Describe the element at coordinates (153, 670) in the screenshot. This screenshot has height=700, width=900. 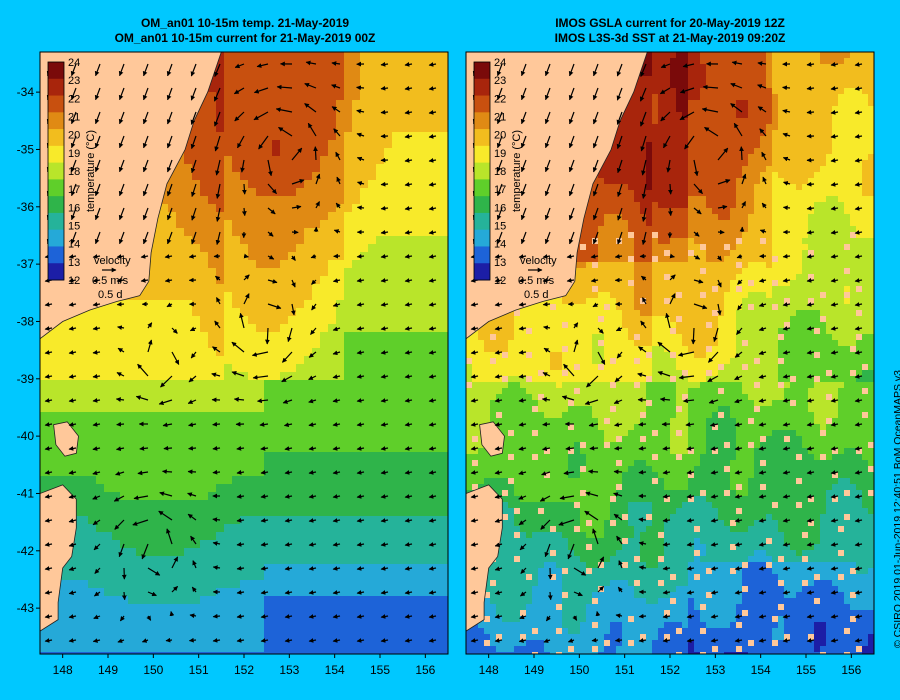
I see `lon-tick-label: 150` at that location.